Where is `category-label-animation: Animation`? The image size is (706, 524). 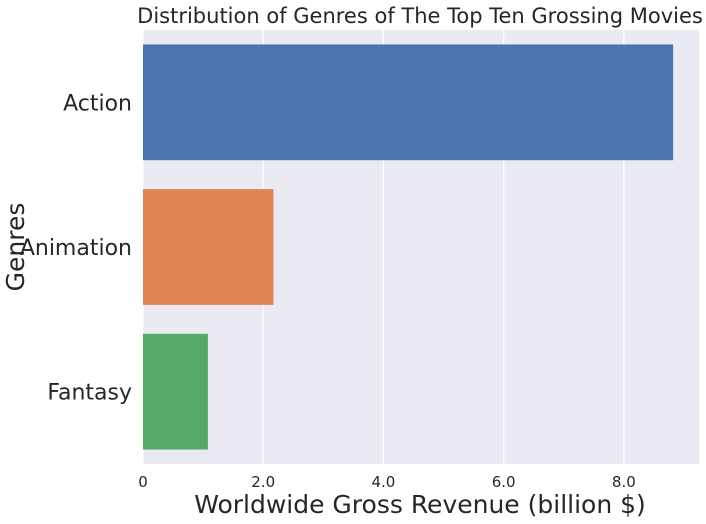 category-label-animation: Animation is located at coordinates (76, 248).